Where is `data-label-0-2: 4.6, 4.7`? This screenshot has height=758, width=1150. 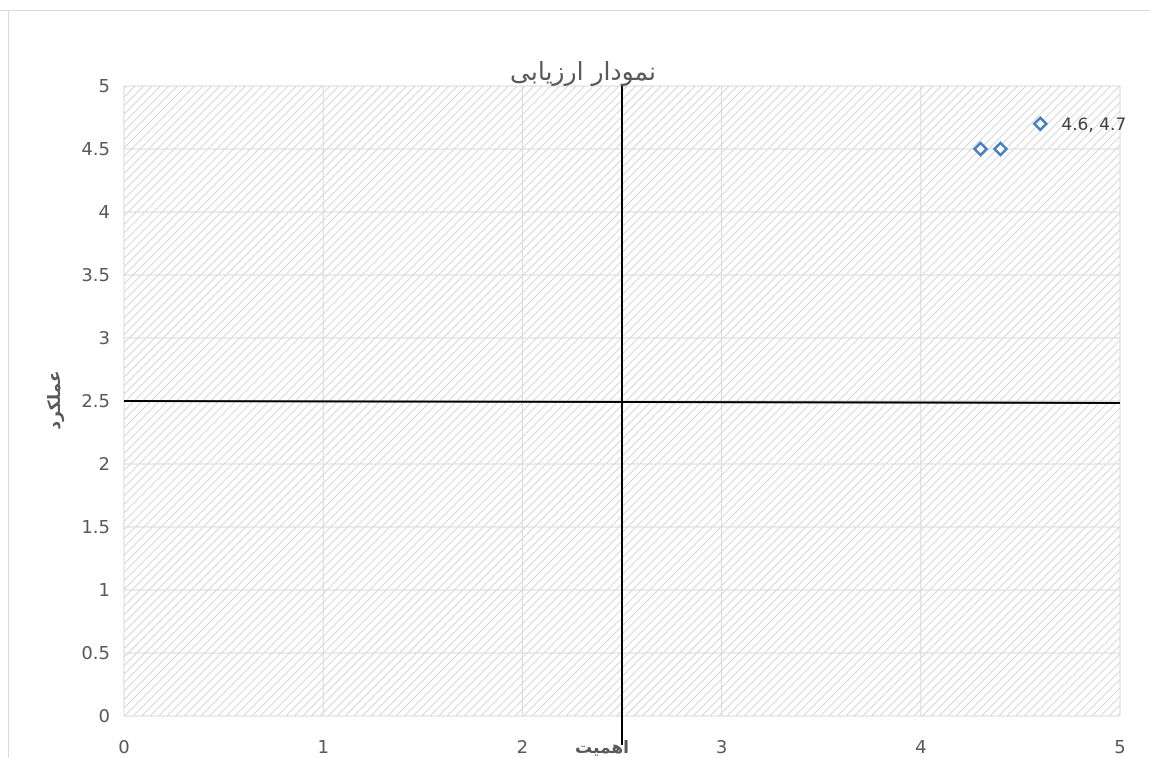 data-label-0-2: 4.6, 4.7 is located at coordinates (1093, 125).